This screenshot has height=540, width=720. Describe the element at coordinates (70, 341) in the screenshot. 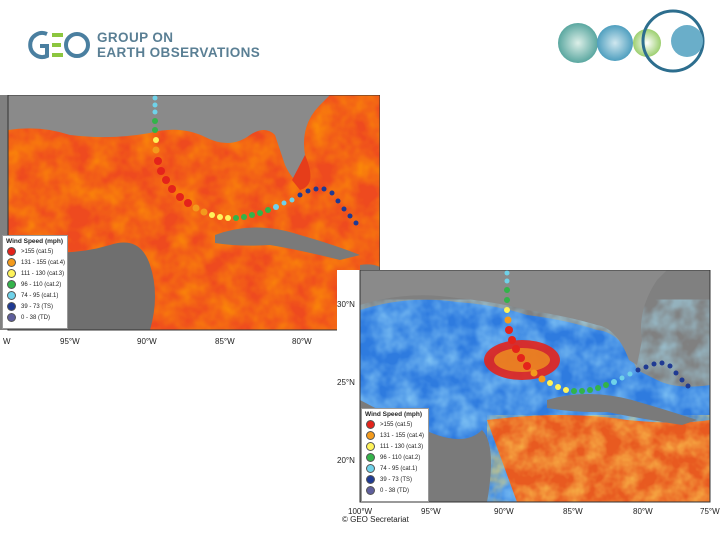

I see `map1-x-tick: 95°W` at that location.